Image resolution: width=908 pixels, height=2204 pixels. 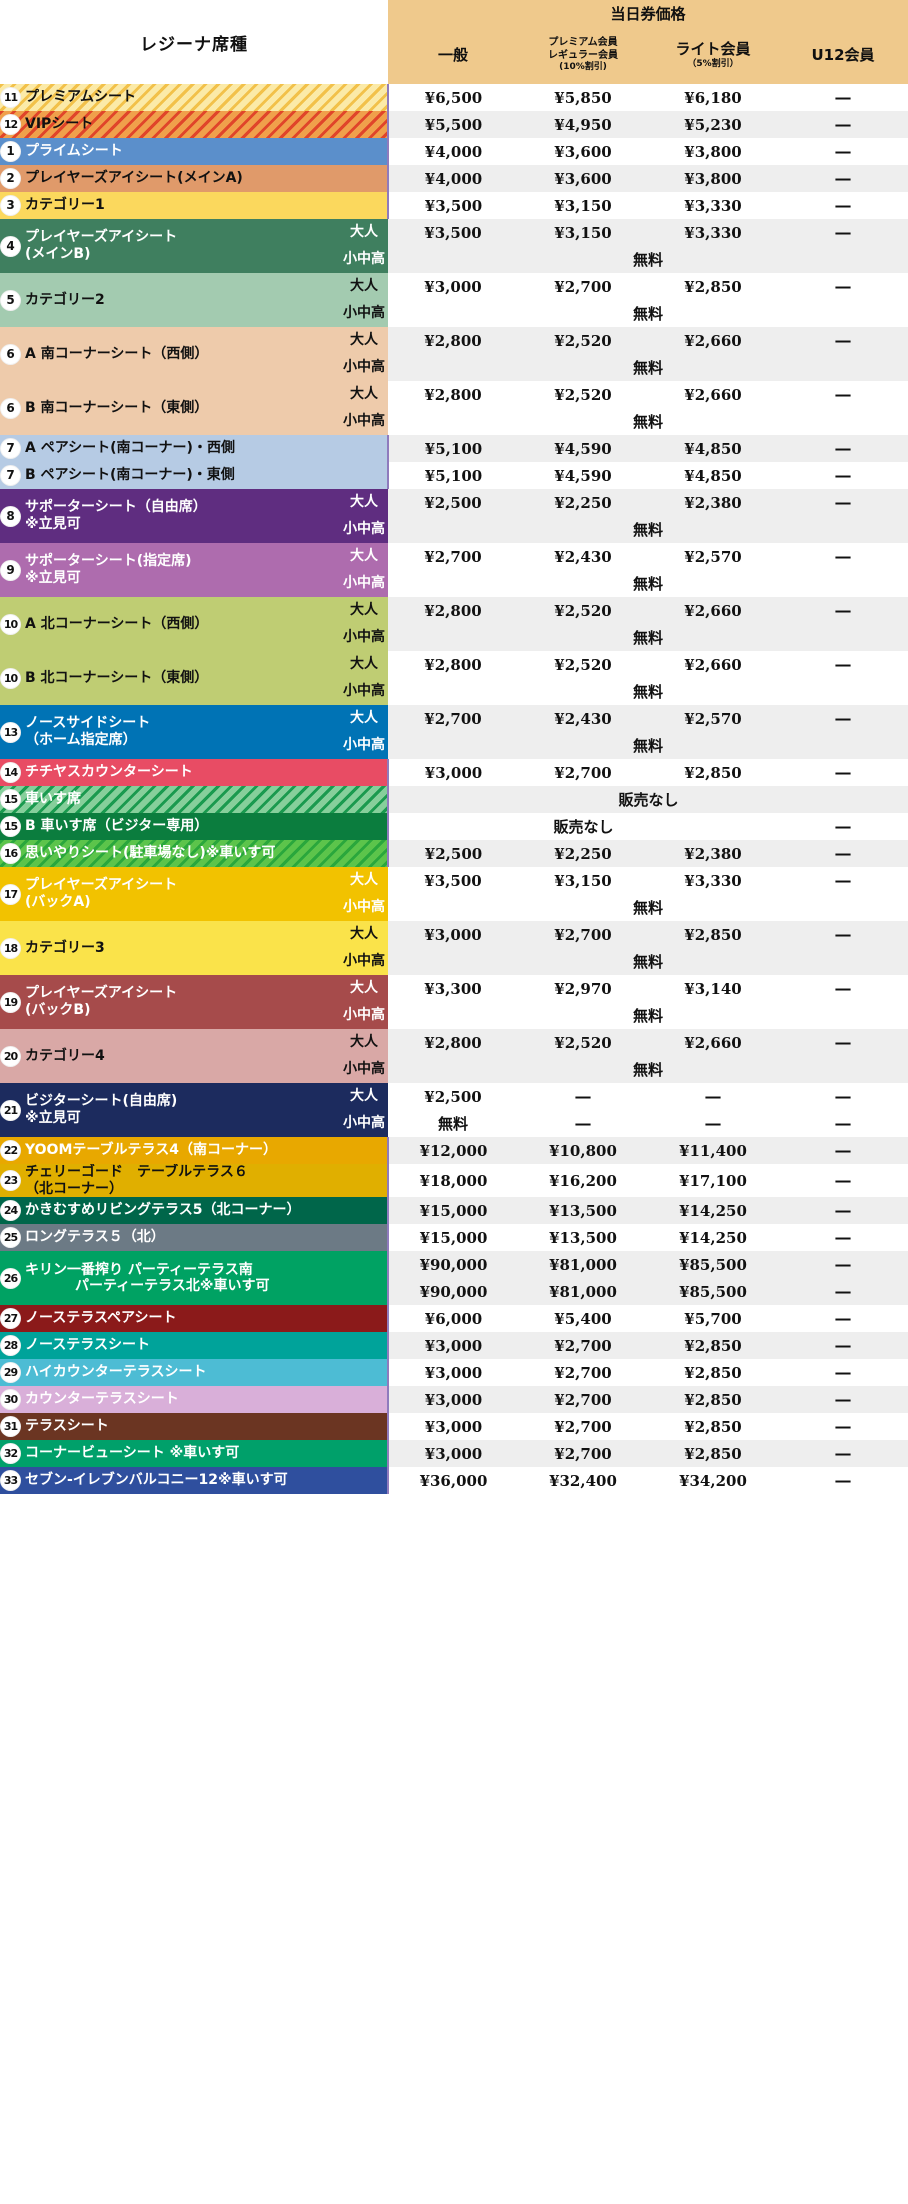 I want to click on seat-name-cell: 31 テラスシート, so click(x=194, y=1427).